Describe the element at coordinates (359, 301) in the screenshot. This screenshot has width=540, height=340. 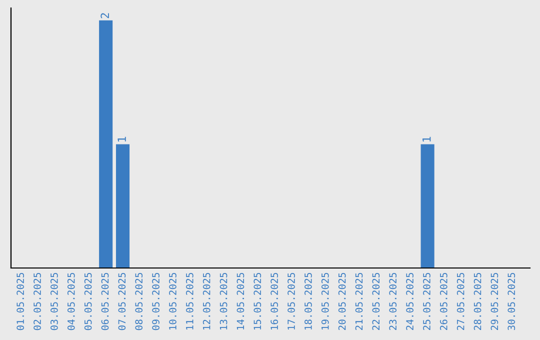
I see `x-tick-label: 21.05.2025` at that location.